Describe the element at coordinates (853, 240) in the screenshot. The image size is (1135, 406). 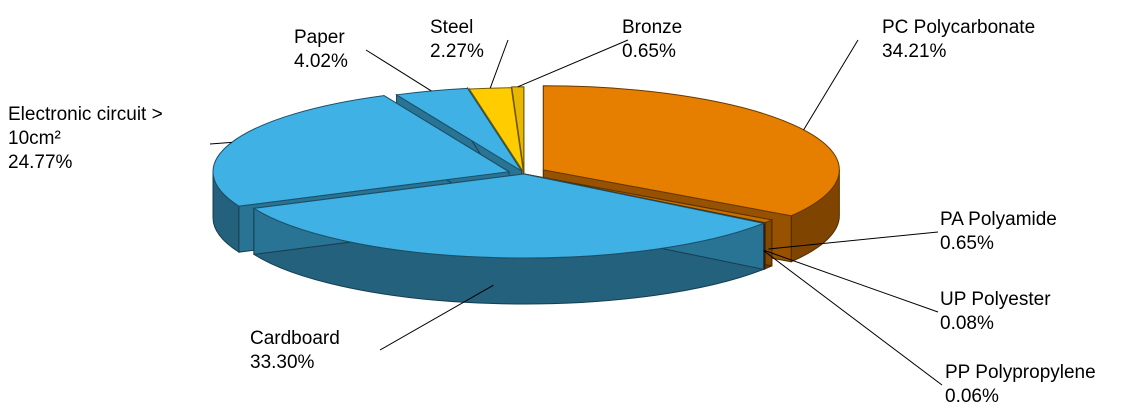
I see `leader-line-pa-polyamide` at that location.